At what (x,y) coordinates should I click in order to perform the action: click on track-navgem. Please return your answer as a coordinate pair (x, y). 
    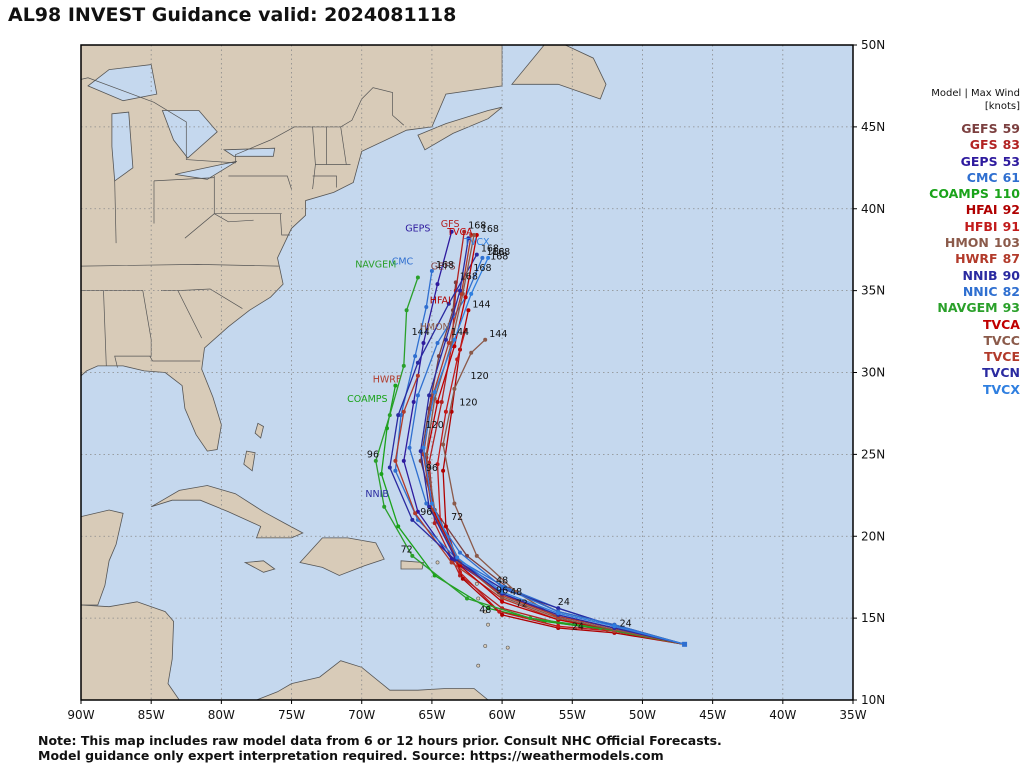
    Looking at the image, I should click on (529, 460).